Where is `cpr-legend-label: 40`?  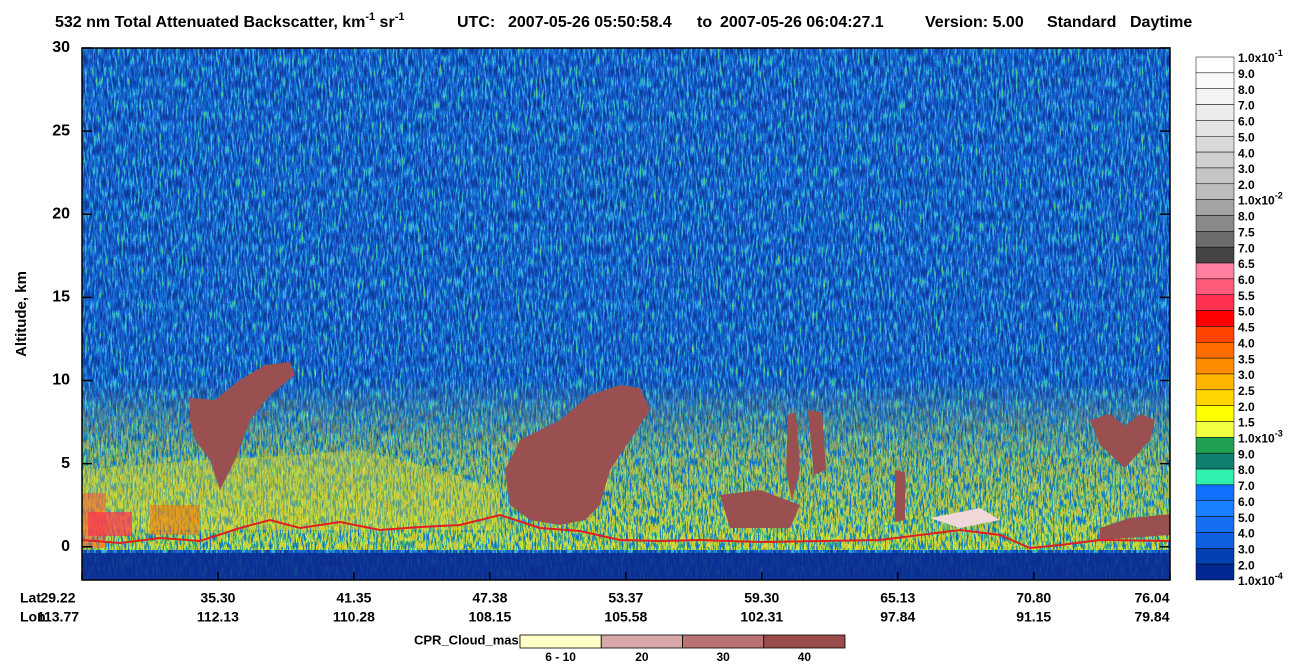
cpr-legend-label: 40 is located at coordinates (805, 657).